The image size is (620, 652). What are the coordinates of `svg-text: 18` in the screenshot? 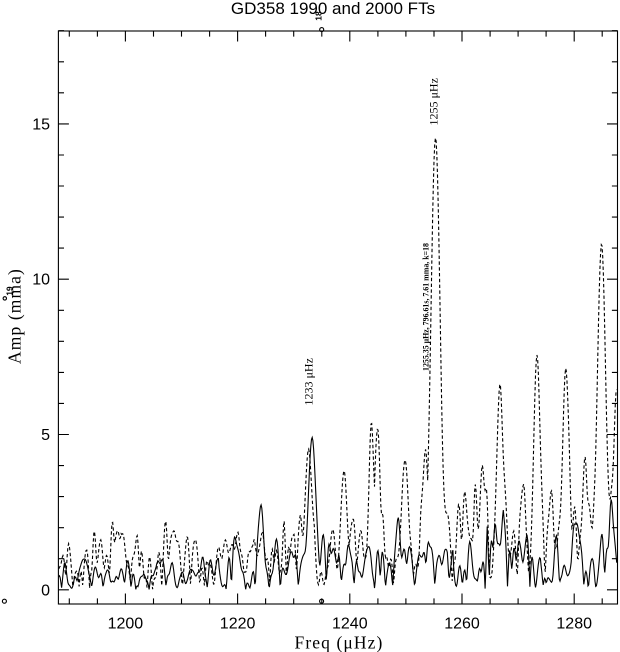 It's located at (318, 16).